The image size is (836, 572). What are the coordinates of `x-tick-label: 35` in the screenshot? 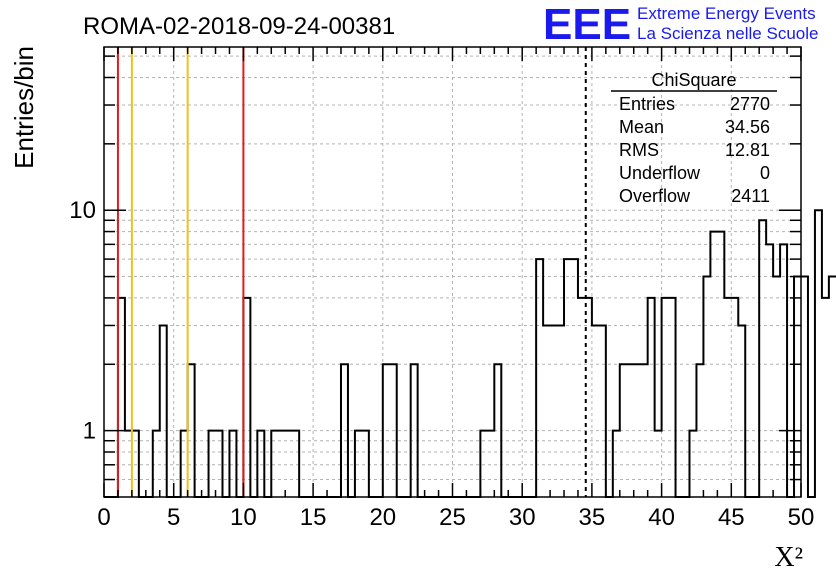 It's located at (592, 517).